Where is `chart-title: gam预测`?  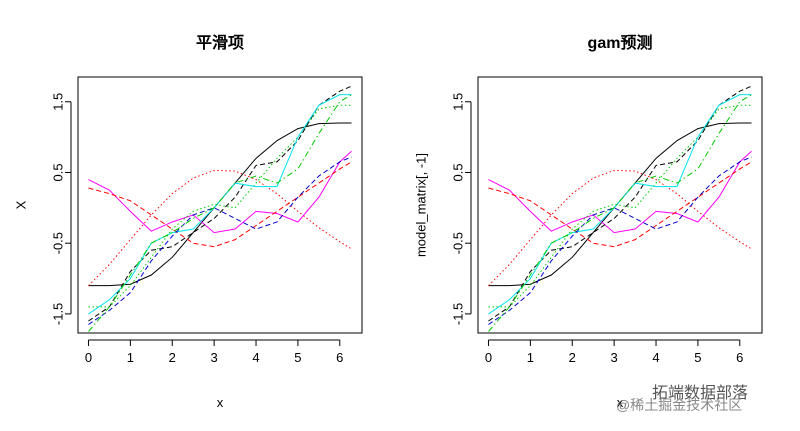 chart-title: gam预测 is located at coordinates (620, 42).